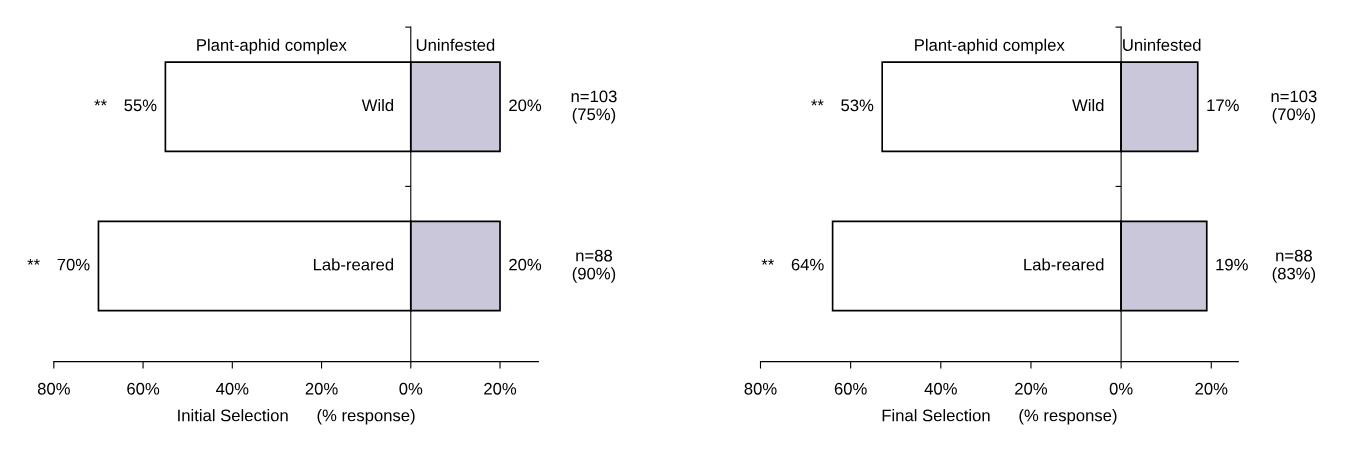 Image resolution: width=1346 pixels, height=452 pixels. What do you see at coordinates (1232, 264) in the screenshot?
I see `data-label: 19%` at bounding box center [1232, 264].